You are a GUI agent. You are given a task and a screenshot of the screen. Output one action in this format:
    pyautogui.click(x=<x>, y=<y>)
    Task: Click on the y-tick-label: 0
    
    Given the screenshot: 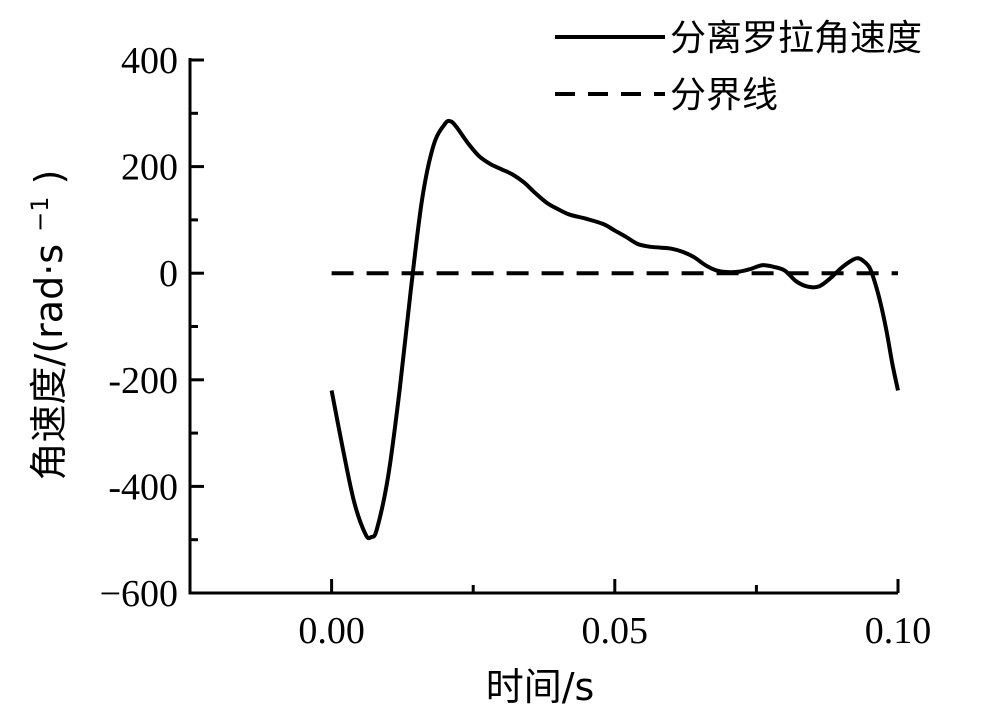 What is the action you would take?
    pyautogui.click(x=168, y=274)
    